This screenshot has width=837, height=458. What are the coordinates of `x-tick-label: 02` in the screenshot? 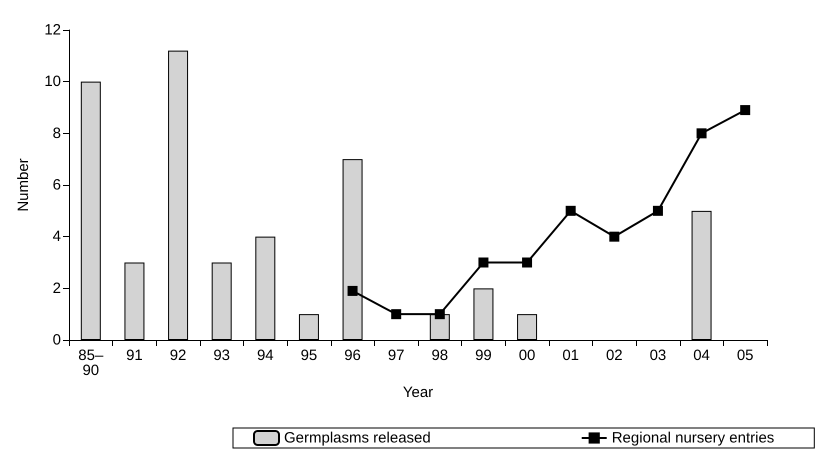 It's located at (614, 355).